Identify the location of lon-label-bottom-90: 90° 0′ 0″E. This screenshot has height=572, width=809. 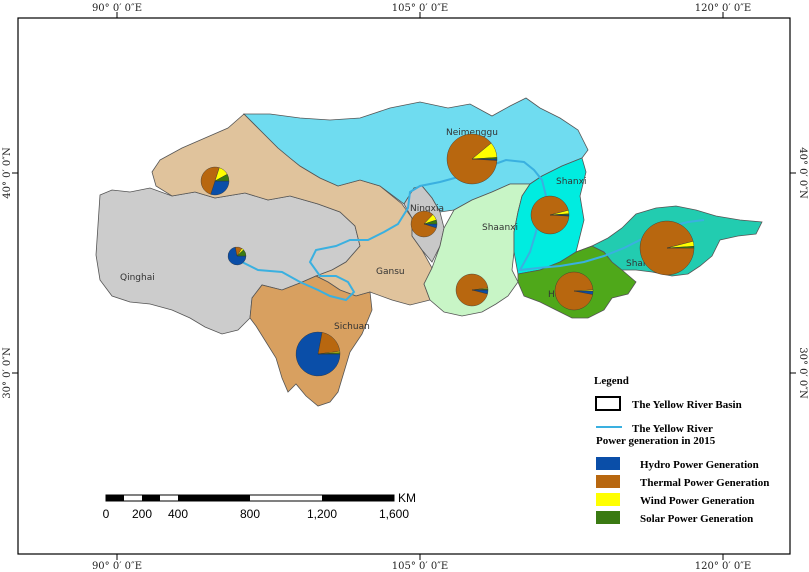
(117, 566).